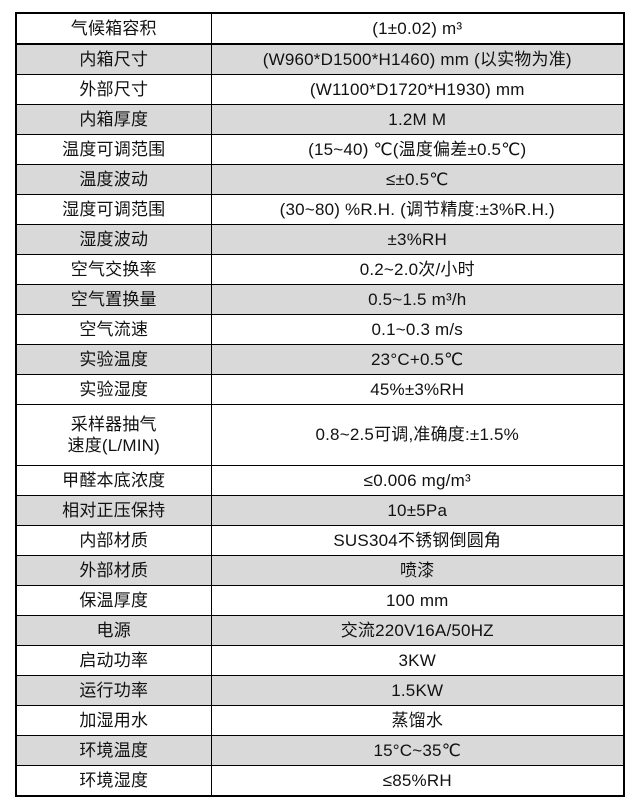  I want to click on param-value: ≤85%RH, so click(417, 781).